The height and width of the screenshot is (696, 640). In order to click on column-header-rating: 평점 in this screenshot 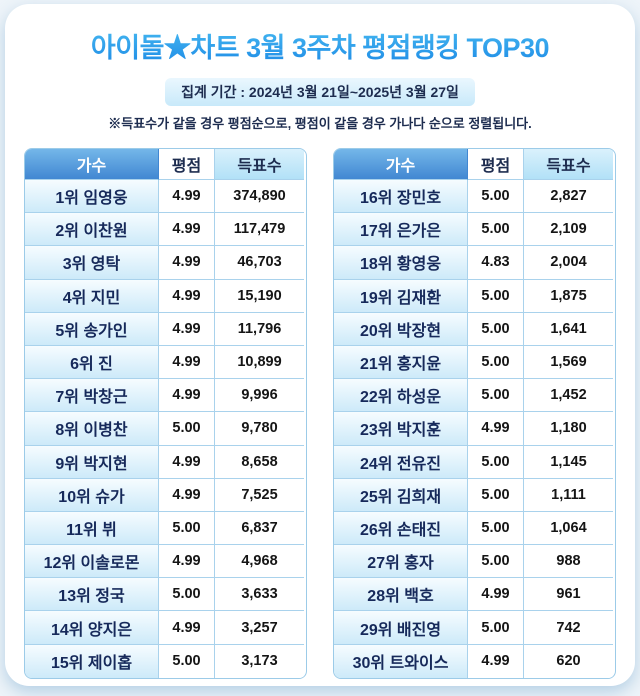, I will do `click(187, 164)`.